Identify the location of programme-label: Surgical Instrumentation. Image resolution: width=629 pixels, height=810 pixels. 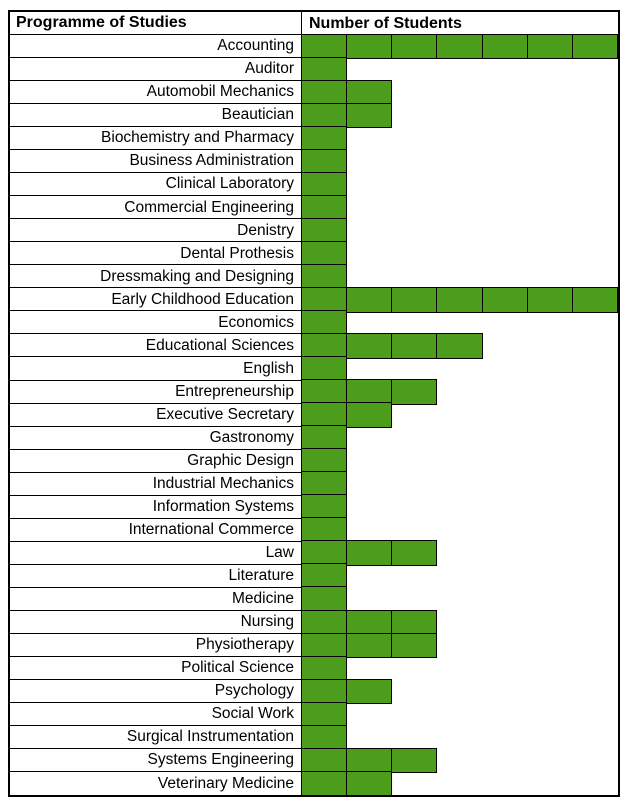
(156, 737).